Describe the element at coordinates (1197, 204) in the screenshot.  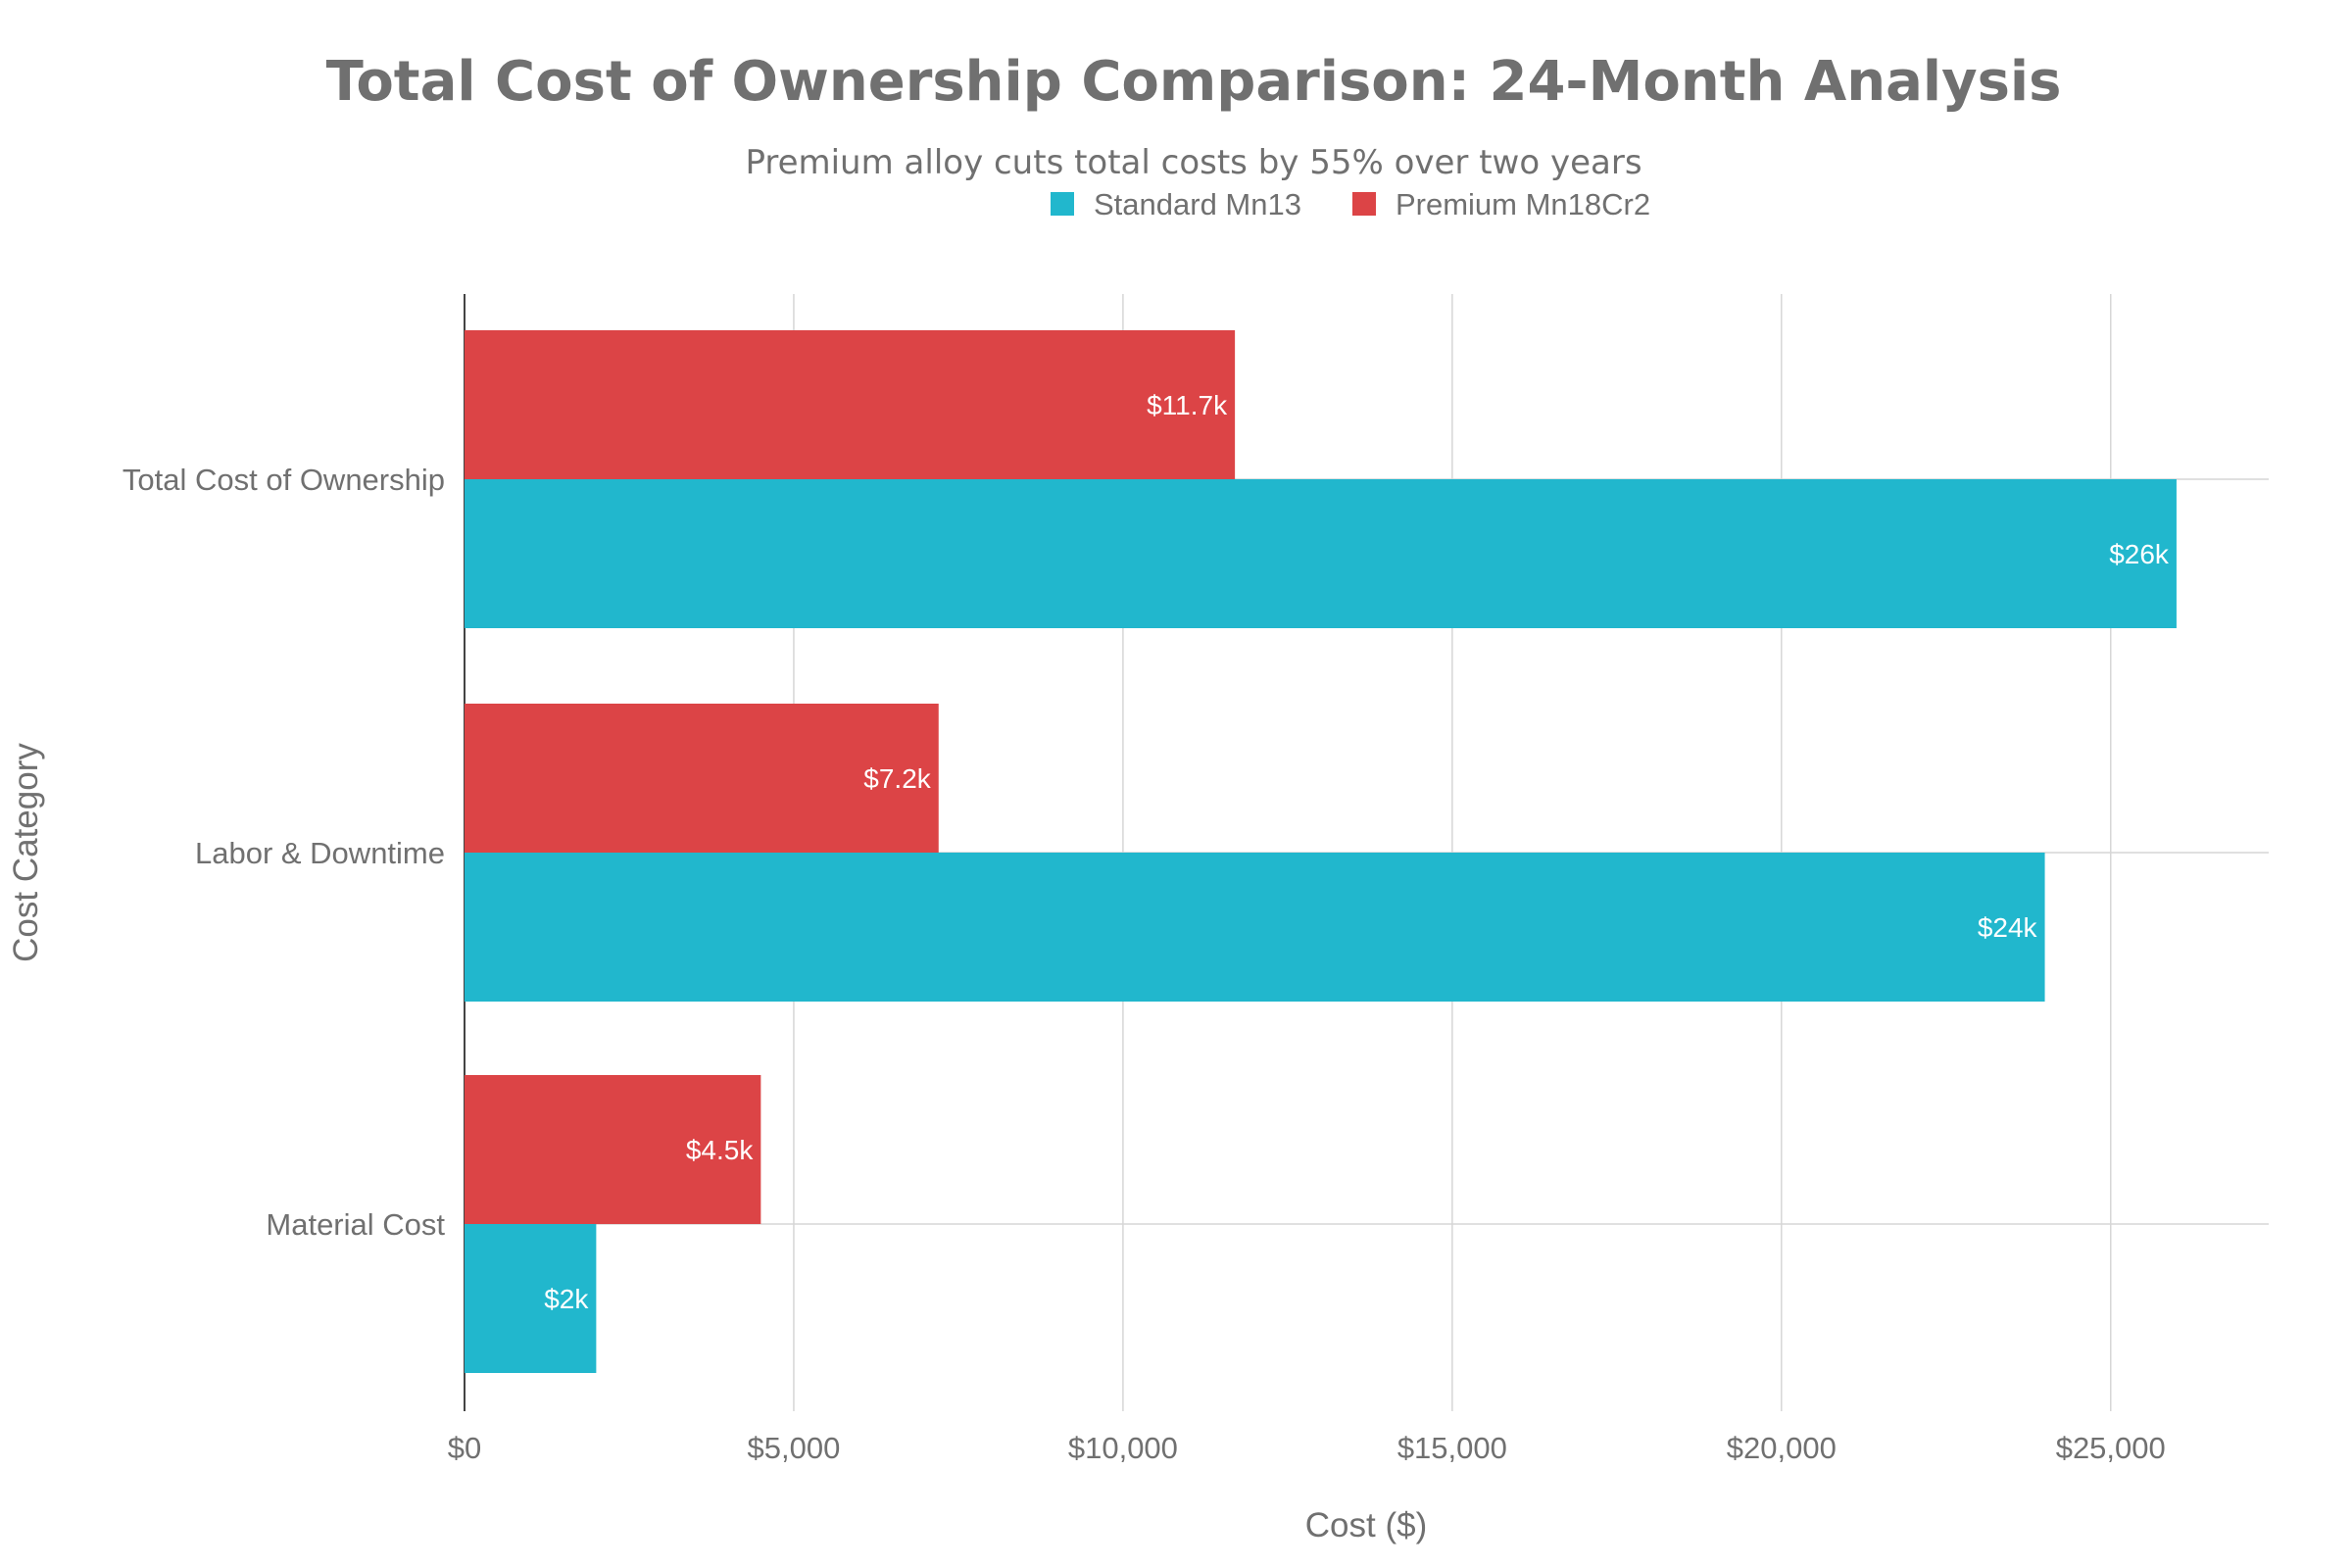
I see `legend-label: Standard Mn13` at that location.